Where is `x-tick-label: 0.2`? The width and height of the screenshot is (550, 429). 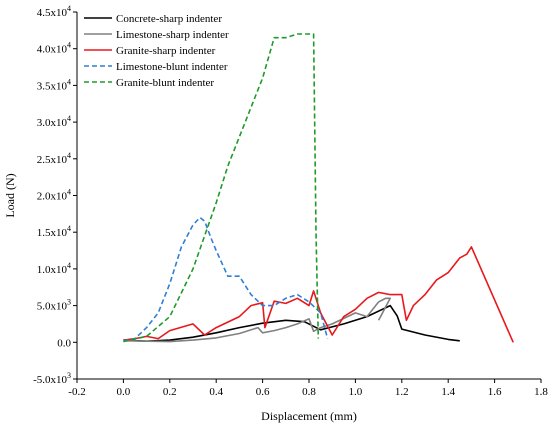 x-tick-label: 0.2 is located at coordinates (170, 392).